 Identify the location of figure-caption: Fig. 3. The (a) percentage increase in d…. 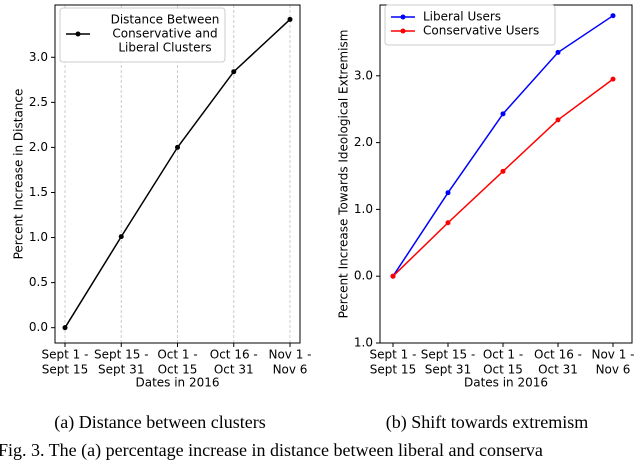
(271, 450).